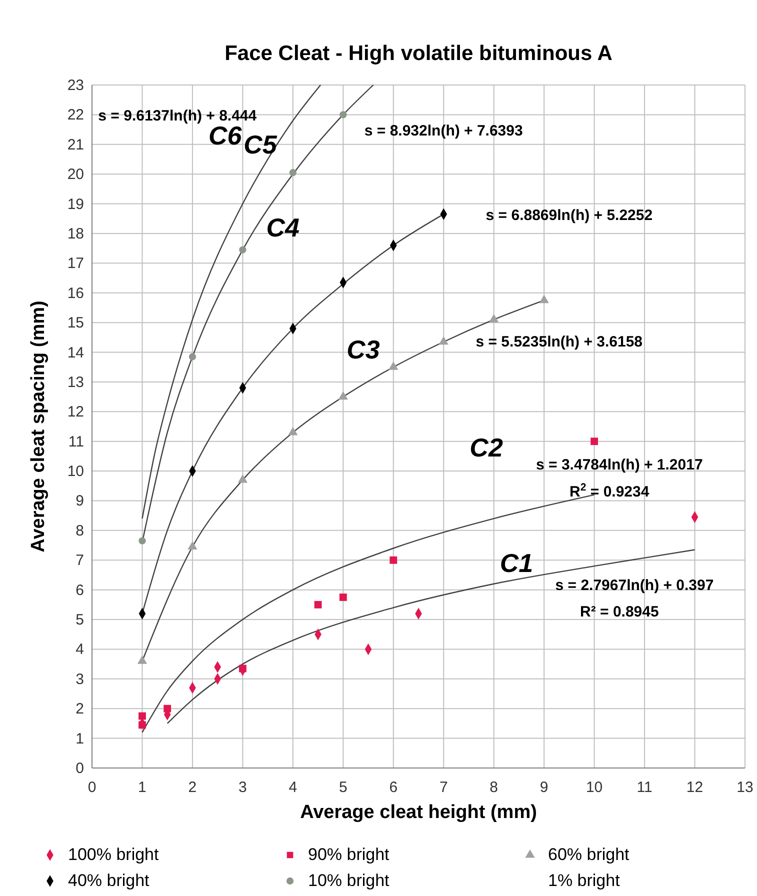  Describe the element at coordinates (80, 620) in the screenshot. I see `y-tick-label: 5` at that location.